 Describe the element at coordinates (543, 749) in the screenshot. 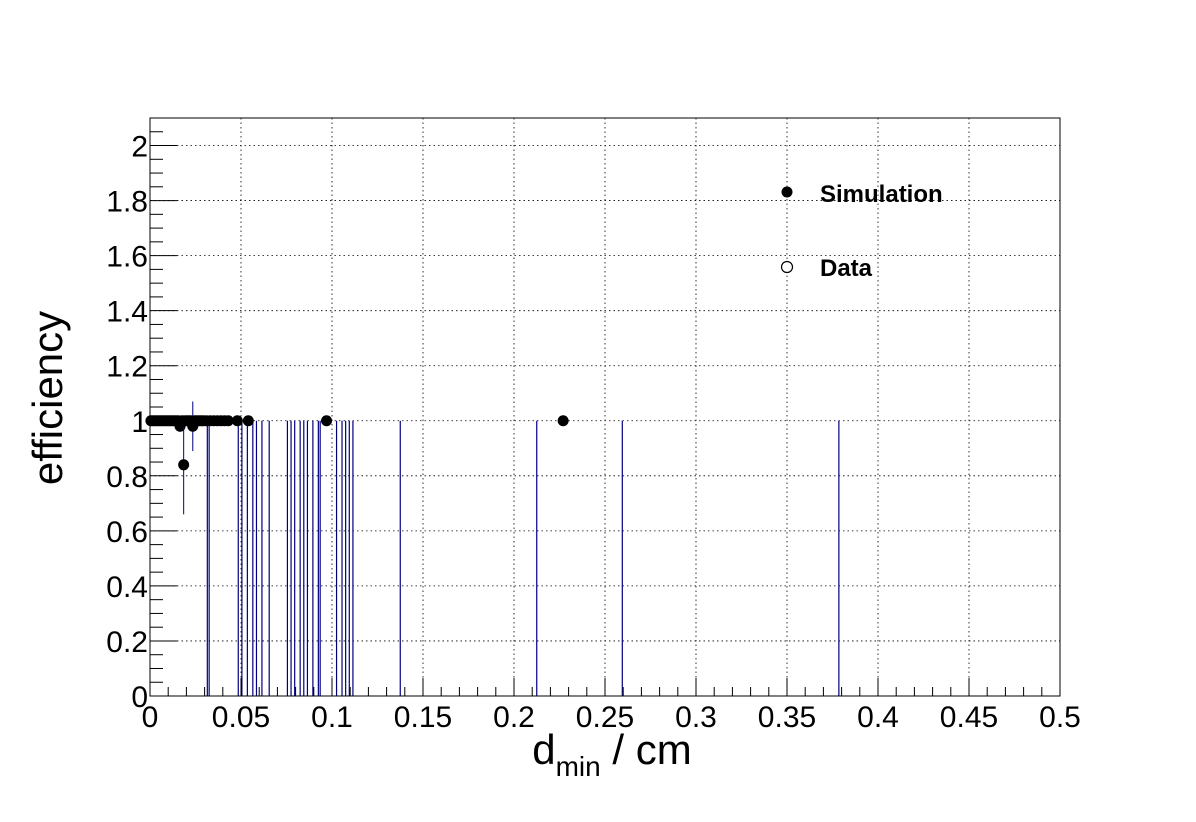

I see `x-axis-title-main: d` at that location.